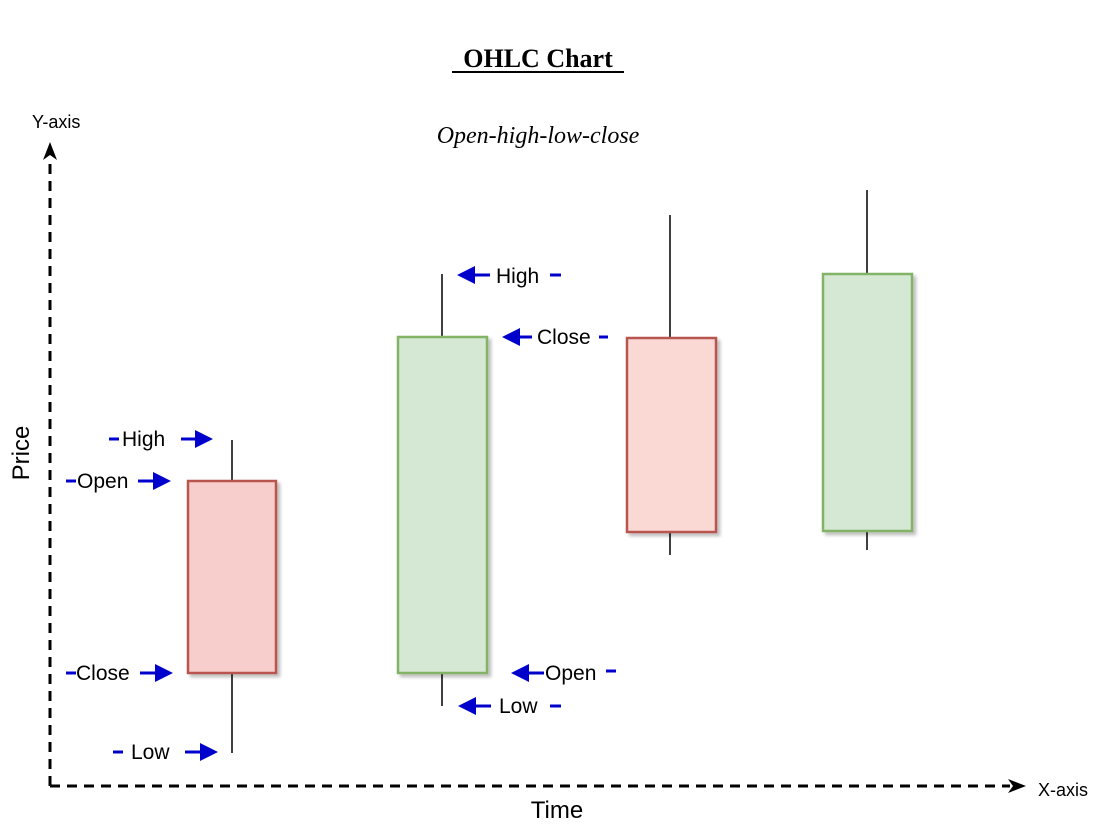 The width and height of the screenshot is (1109, 825). What do you see at coordinates (536, 491) in the screenshot?
I see `bullish-candle-labels: High Close Open Low` at bounding box center [536, 491].